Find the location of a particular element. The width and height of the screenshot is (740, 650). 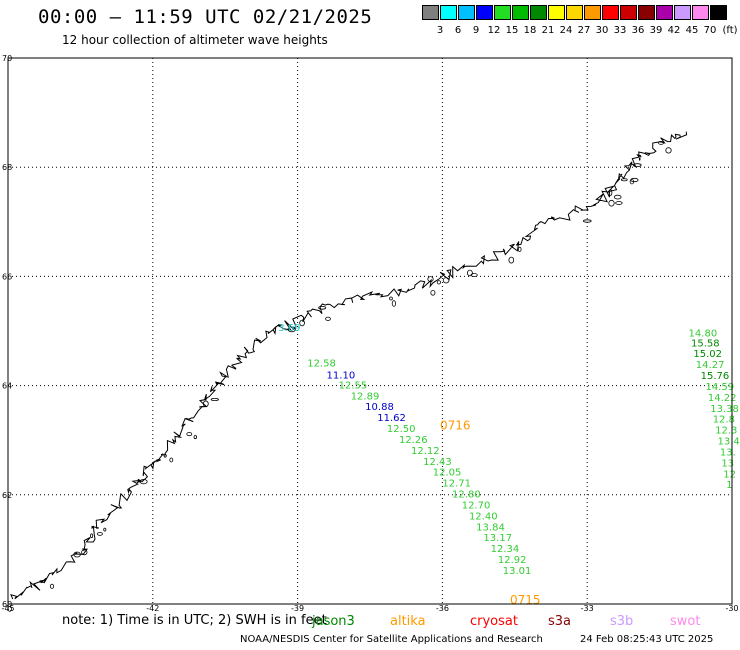

lon-tick-label: -33 is located at coordinates (587, 608).